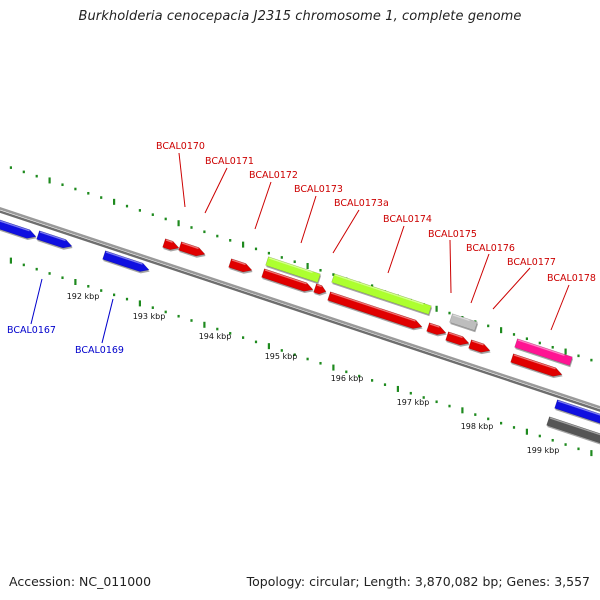 This screenshot has width=600, height=600. I want to click on kbp-label: 195 kbp, so click(281, 356).